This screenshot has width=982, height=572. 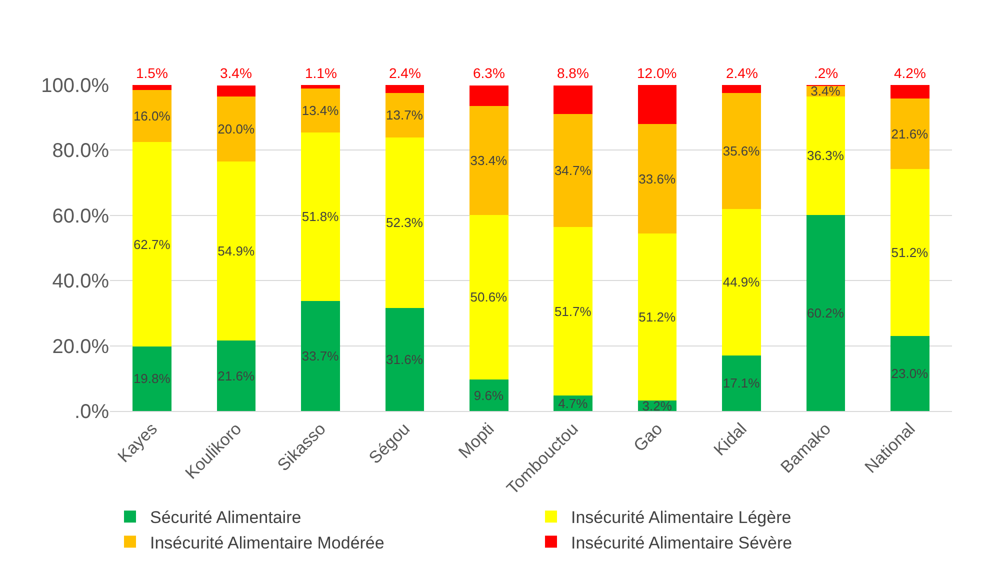 What do you see at coordinates (226, 518) in the screenshot?
I see `legend-label: Sécurité Alimentaire` at bounding box center [226, 518].